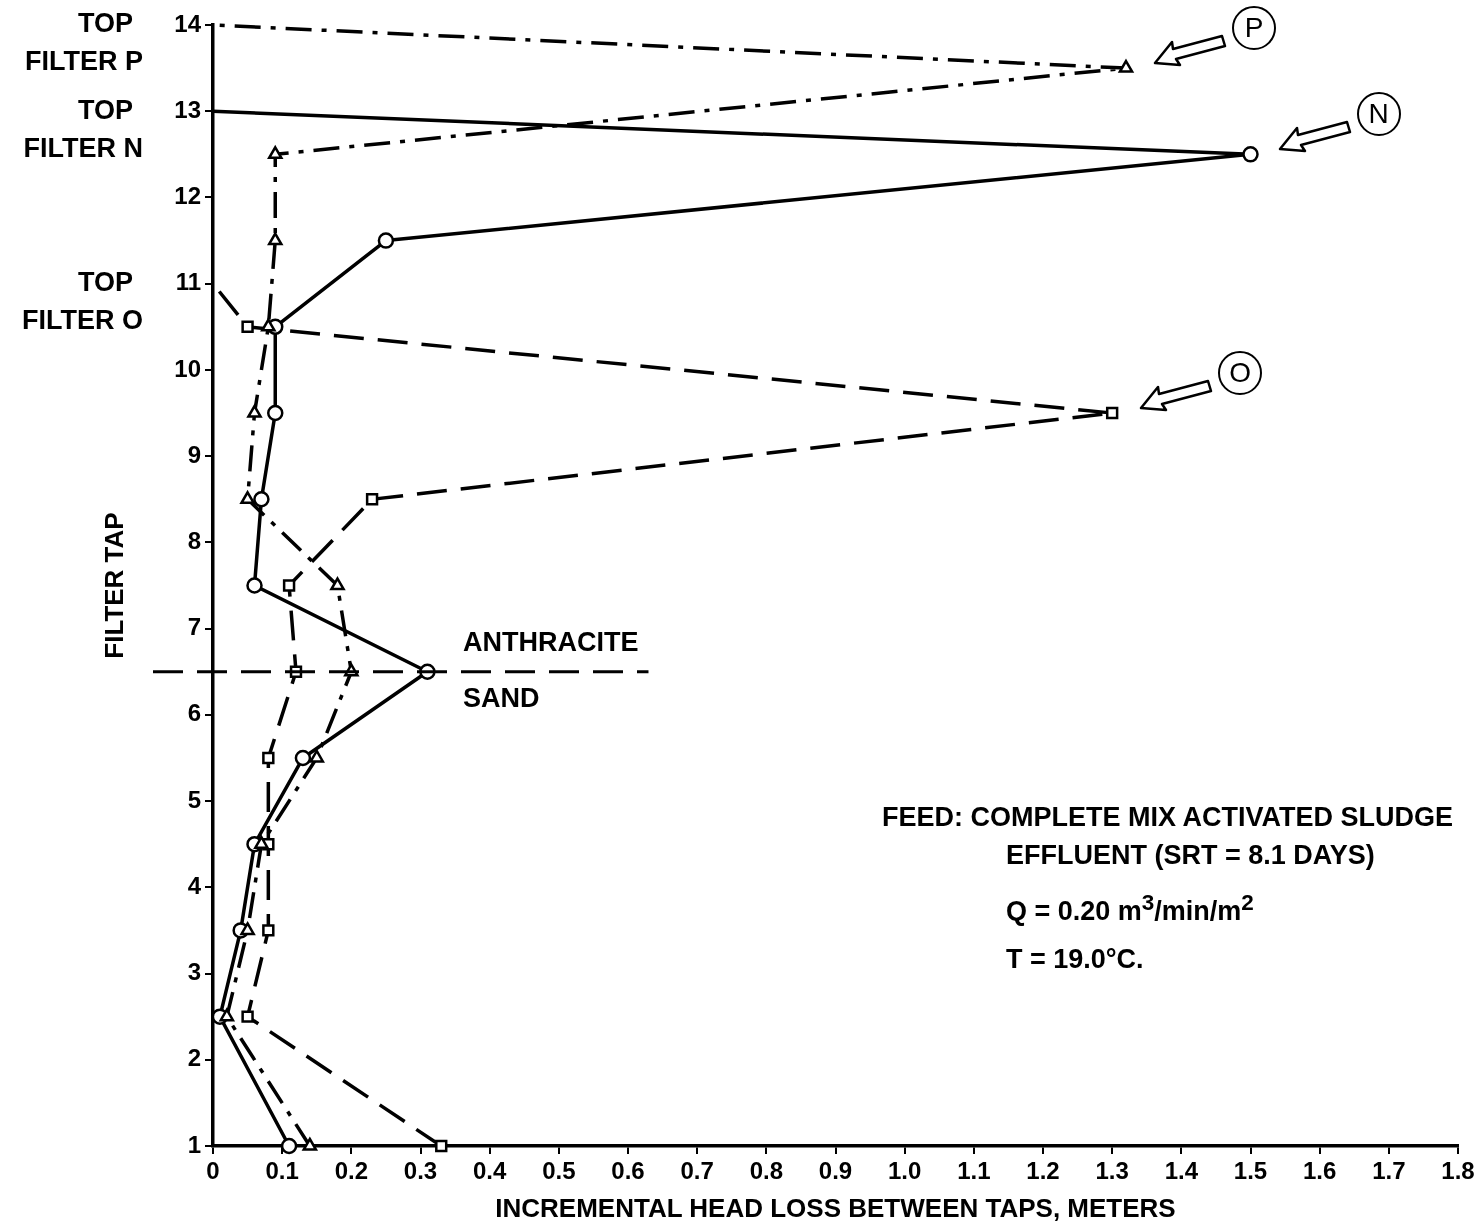  I want to click on x-tick-label: 1.4, so click(1181, 1171).